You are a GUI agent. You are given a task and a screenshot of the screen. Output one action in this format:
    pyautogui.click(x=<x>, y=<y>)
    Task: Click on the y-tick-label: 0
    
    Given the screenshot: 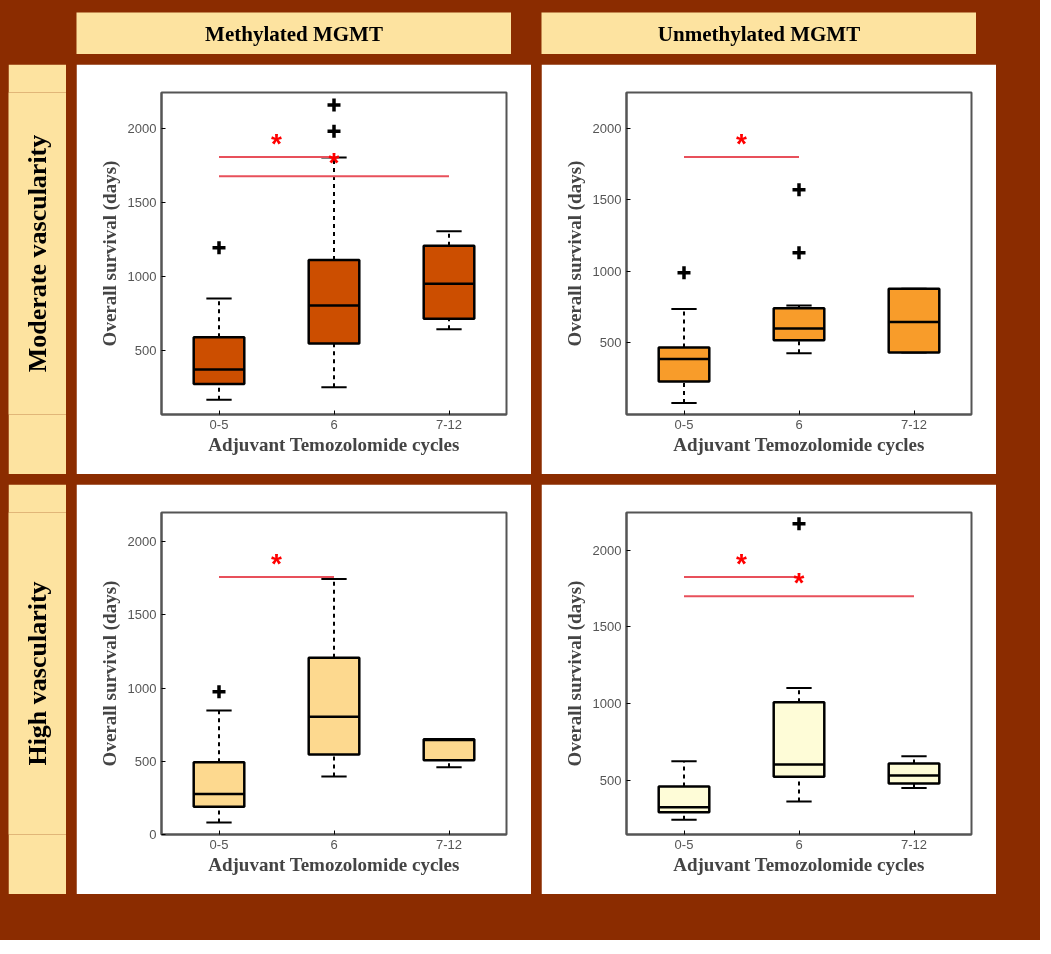 What is the action you would take?
    pyautogui.click(x=153, y=834)
    